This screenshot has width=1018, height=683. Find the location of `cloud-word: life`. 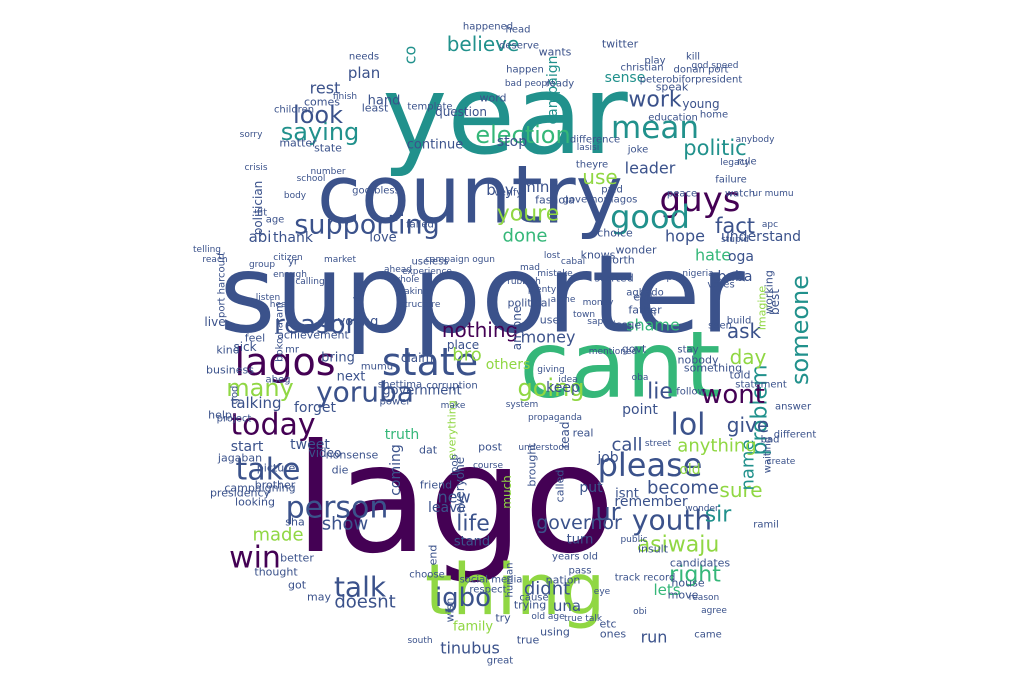

cloud-word: life is located at coordinates (473, 524).